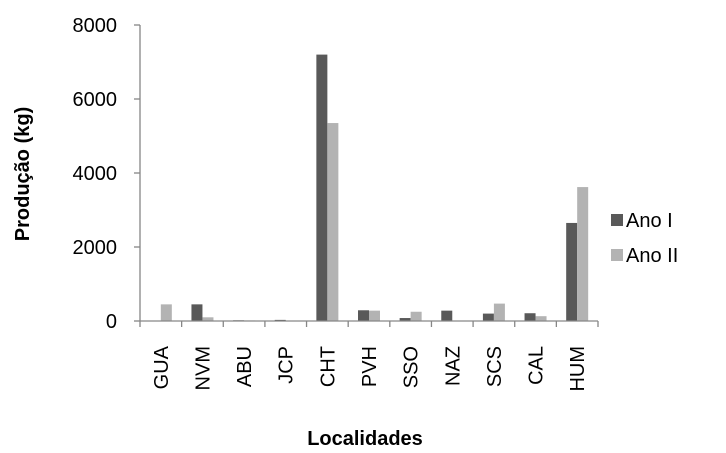 This screenshot has height=453, width=726. Describe the element at coordinates (363, 315) in the screenshot. I see `bar-ano-i-pvh` at that location.